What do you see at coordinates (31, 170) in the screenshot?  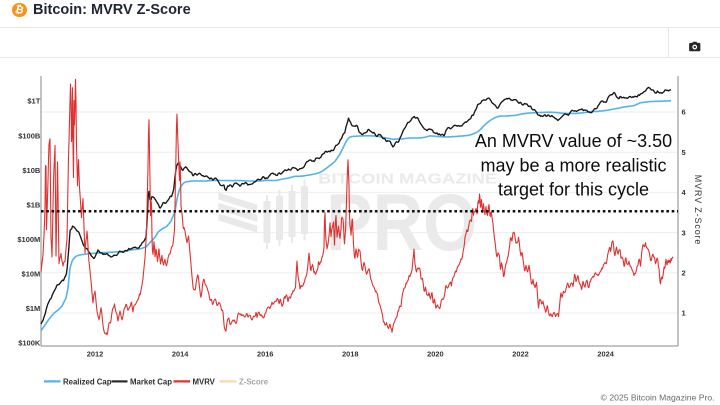 I see `svg-text: $10B` at bounding box center [31, 170].